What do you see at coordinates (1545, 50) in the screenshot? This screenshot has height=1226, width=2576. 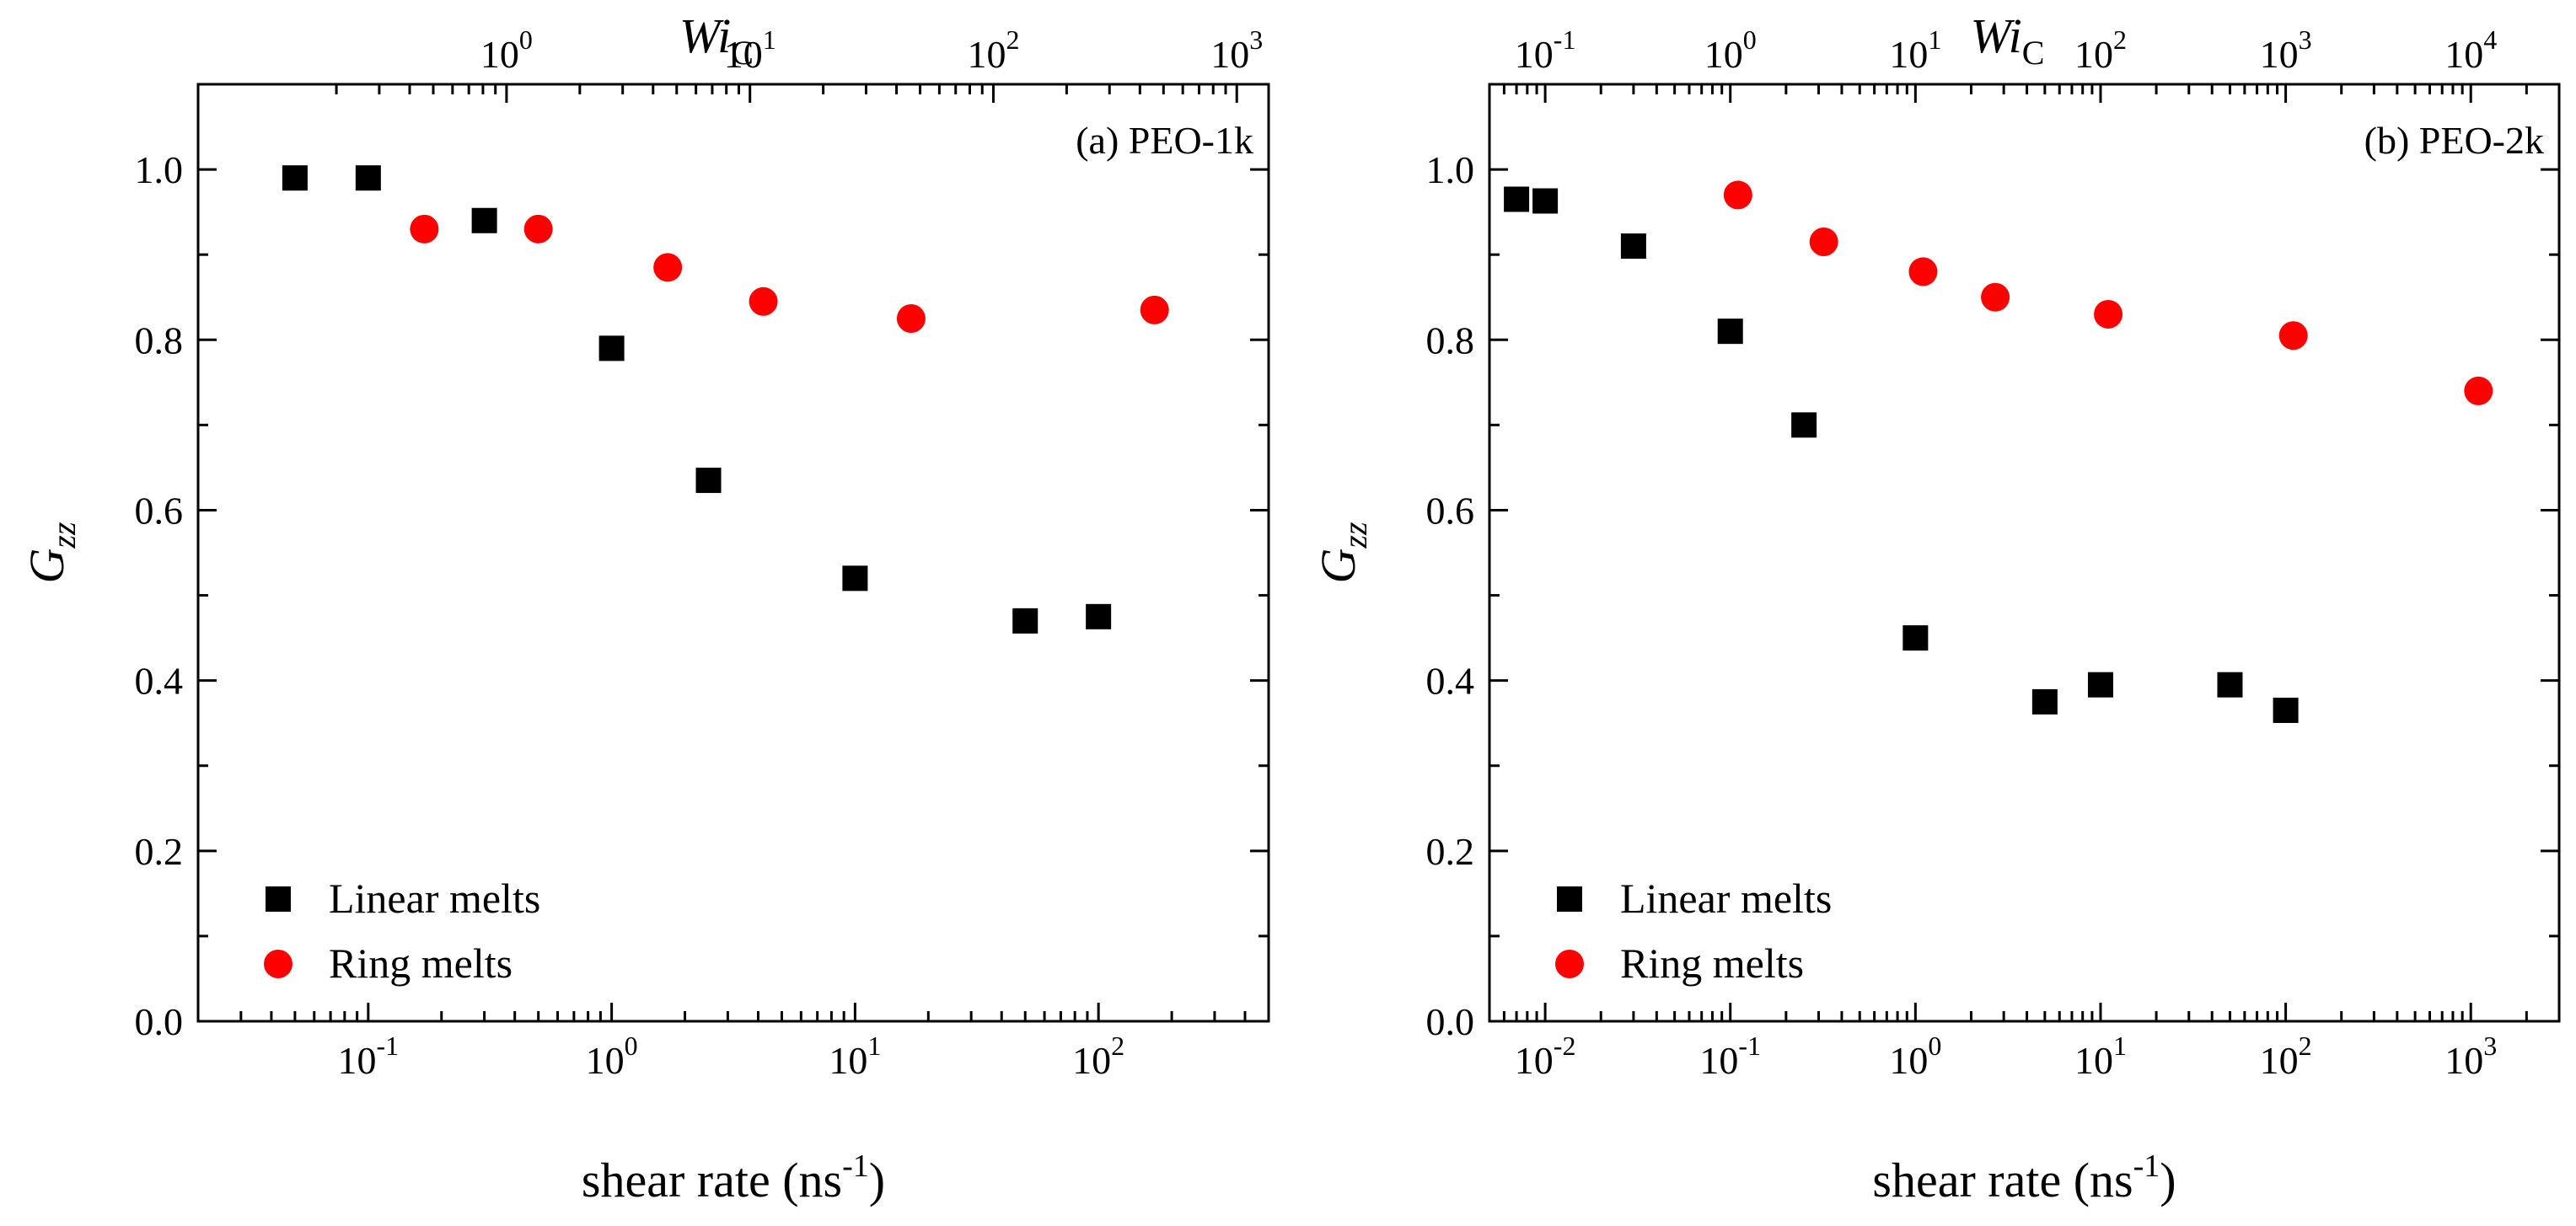 I see `top-tick-label: 10⁻¹` at bounding box center [1545, 50].